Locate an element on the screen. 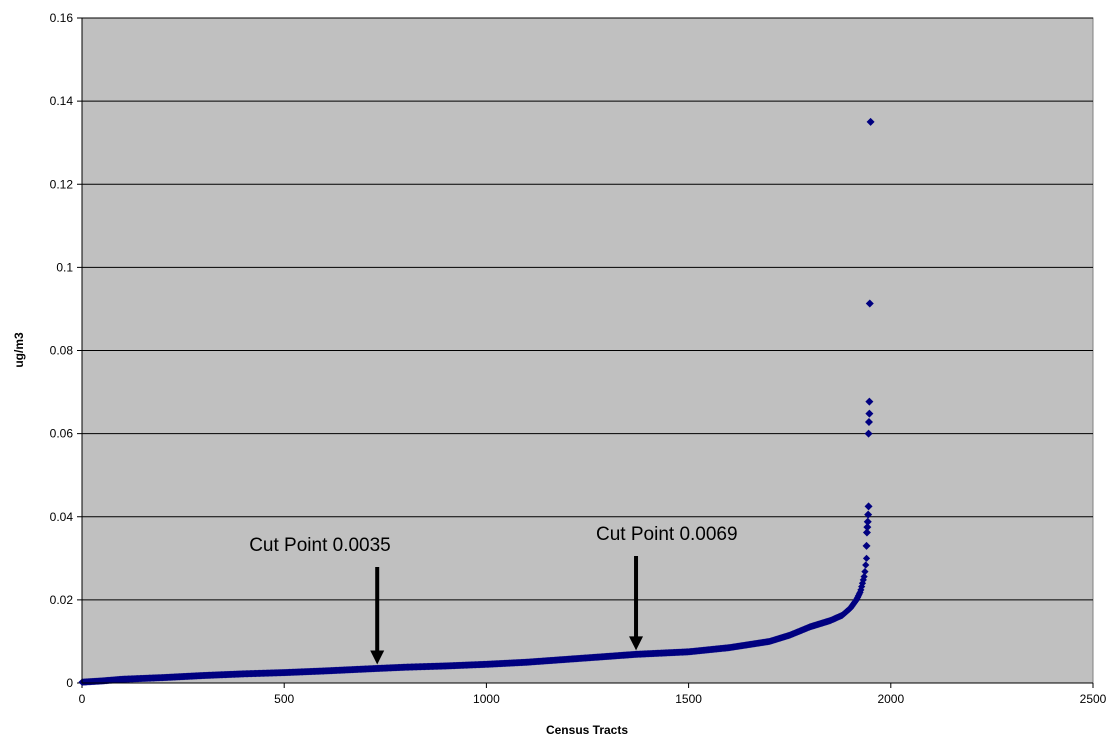 This screenshot has width=1117, height=744. y-tick-label: 0.06 is located at coordinates (62, 434).